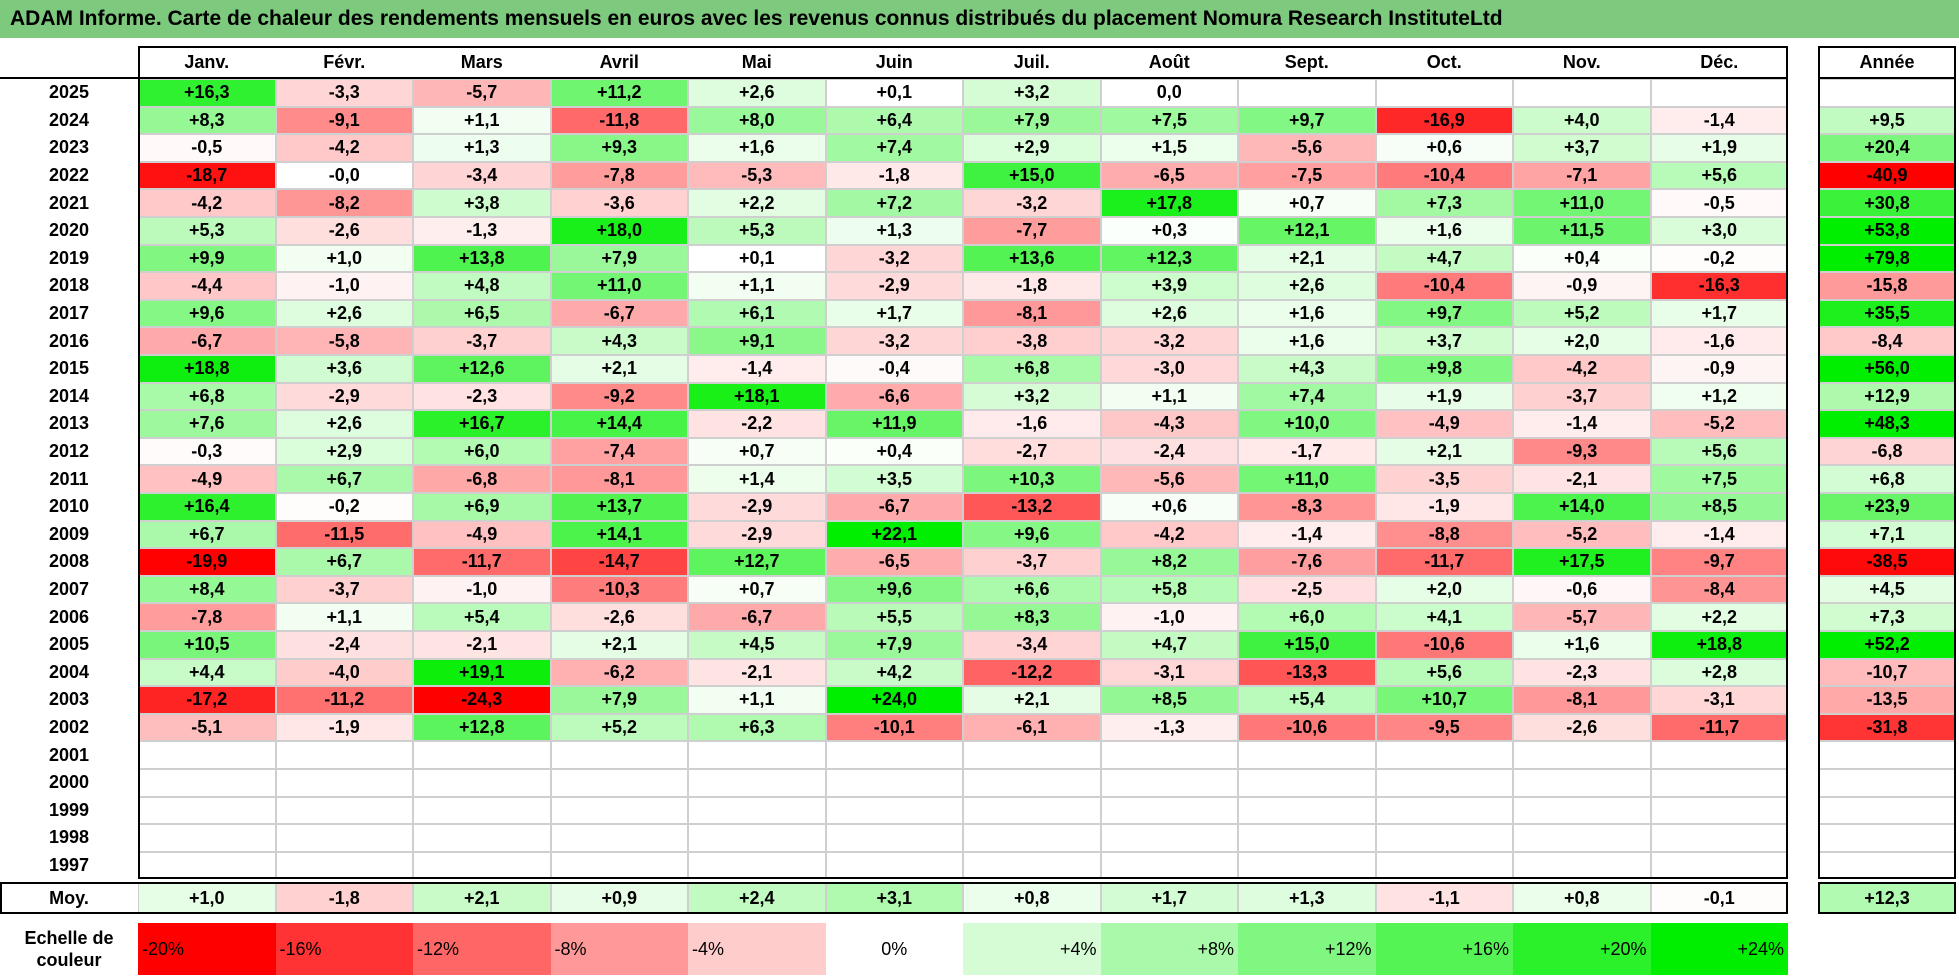  I want to click on heatmap-cell: -6,6, so click(894, 396).